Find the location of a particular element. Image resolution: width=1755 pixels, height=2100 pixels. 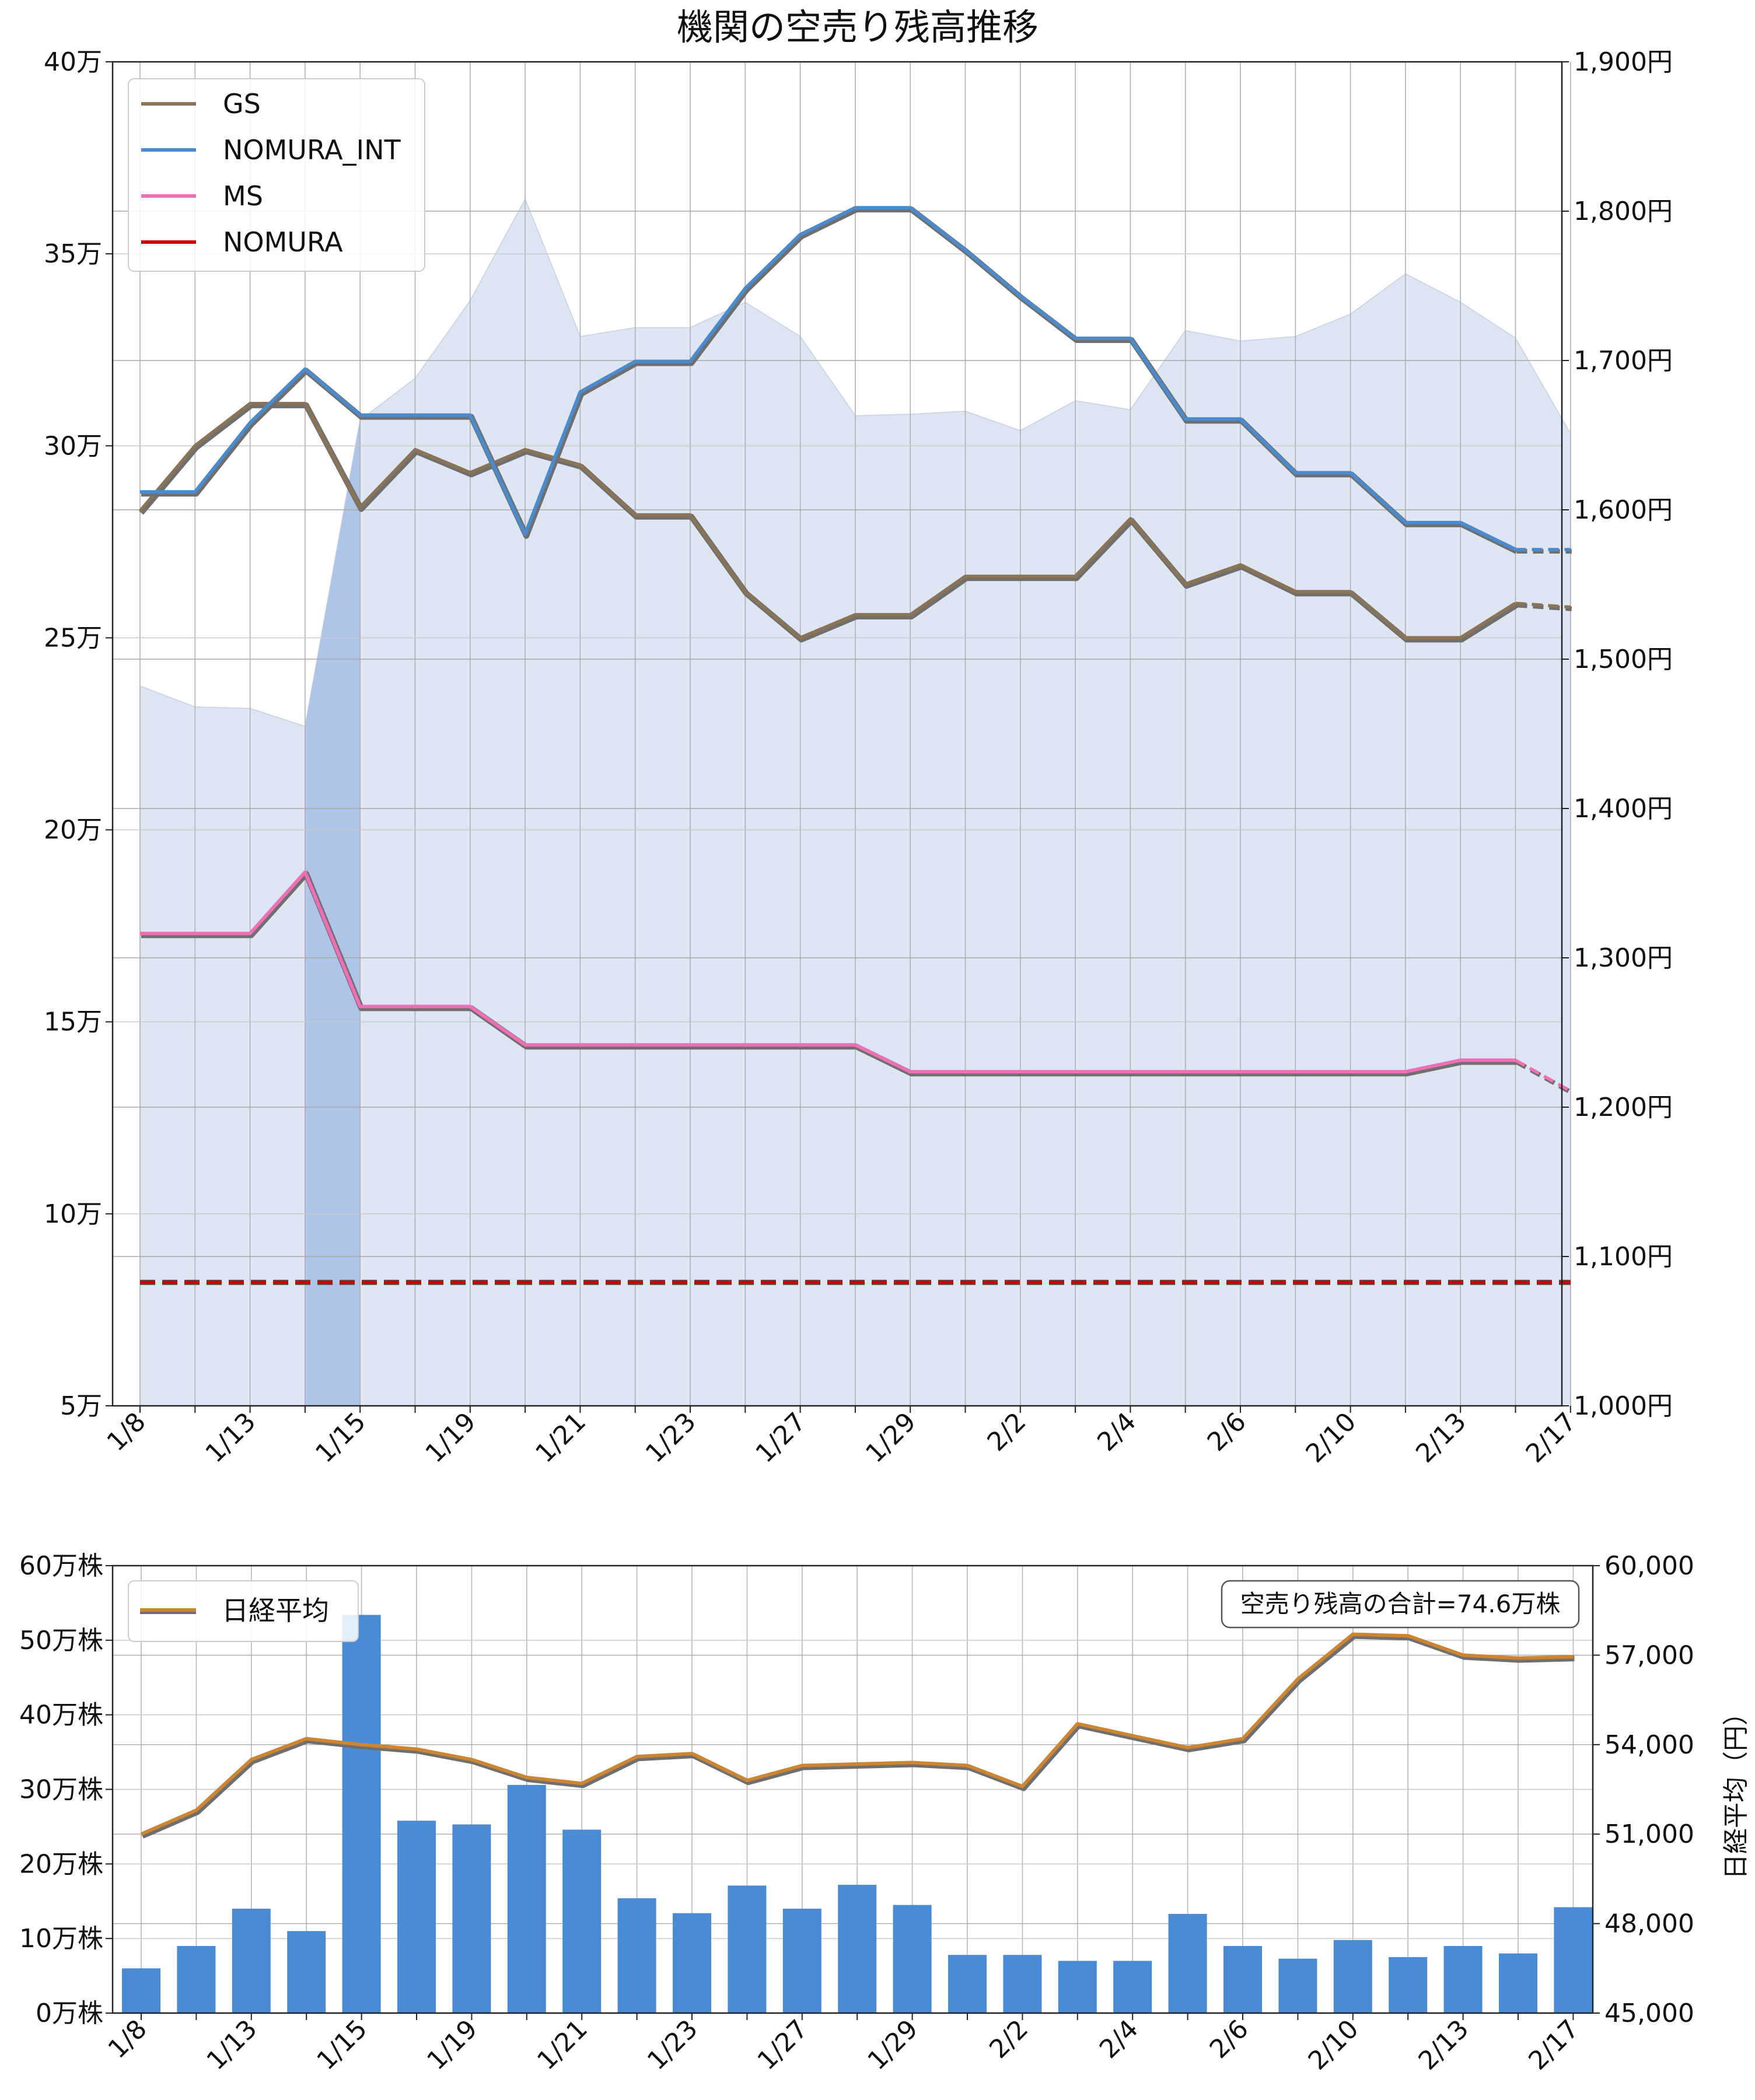

right-tick-label: 48,000 is located at coordinates (1649, 1924).